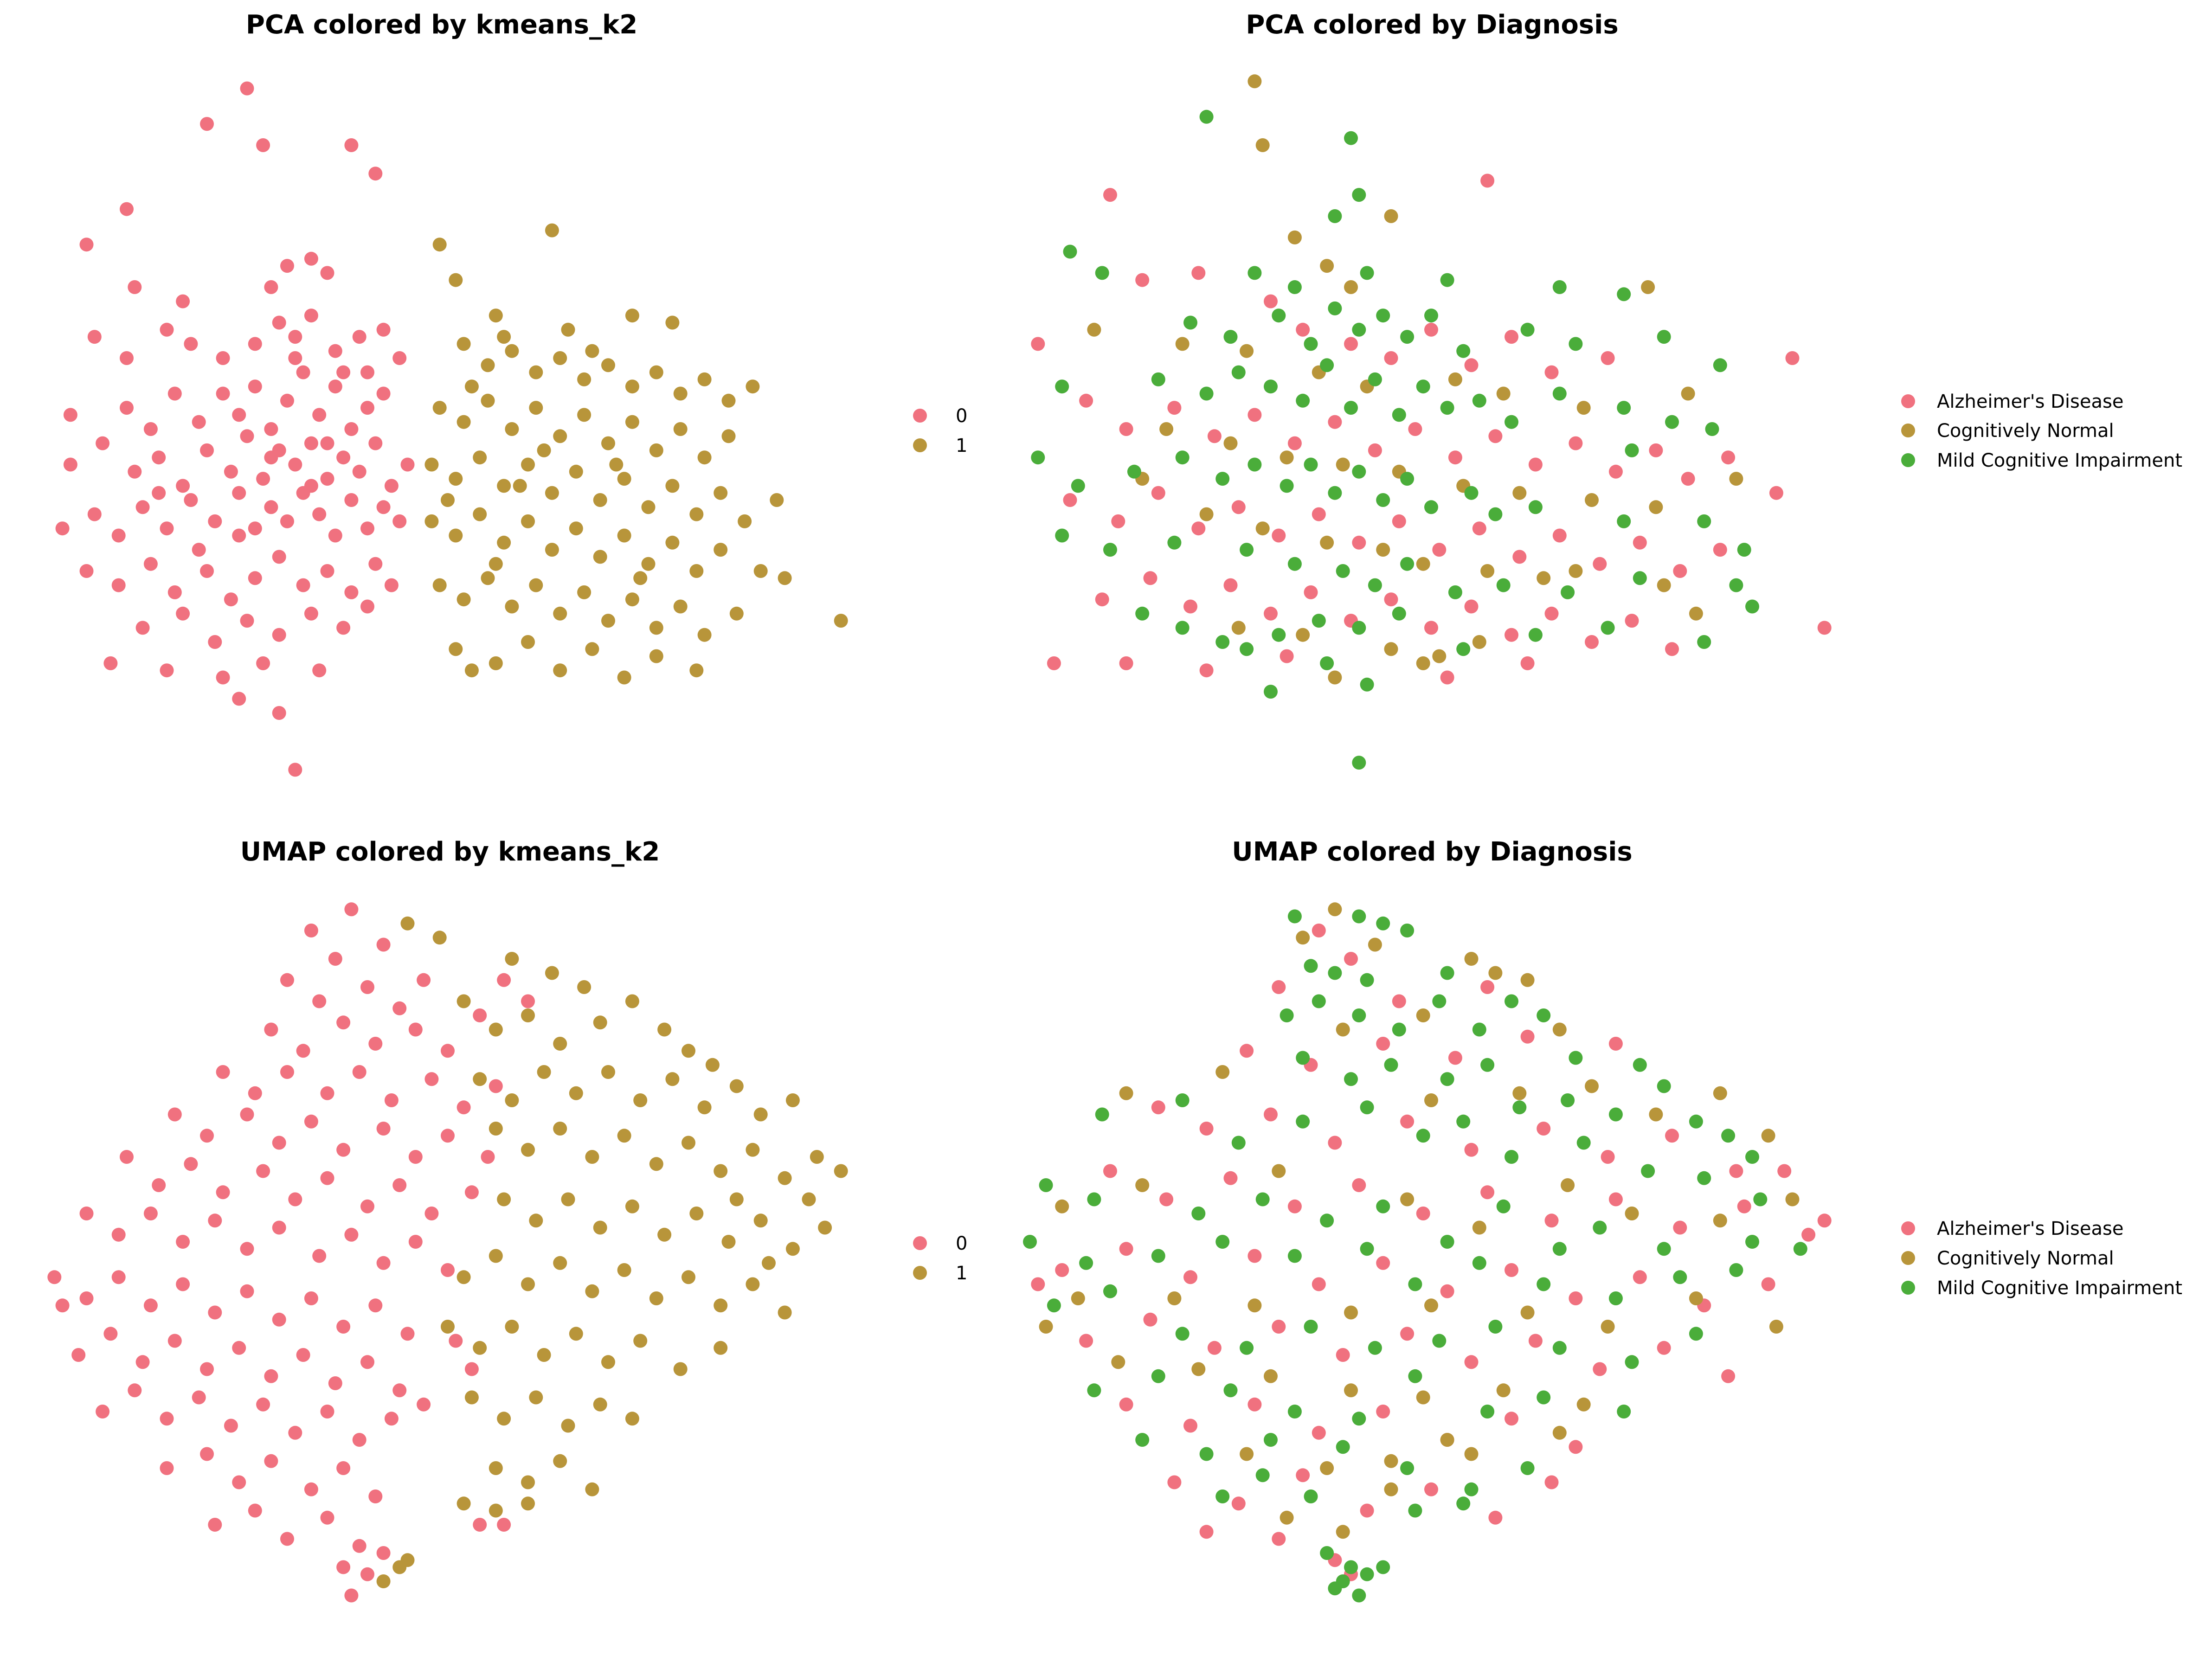 The height and width of the screenshot is (1656, 2212). I want to click on legend-marker-cognitively-normal, so click(1908, 430).